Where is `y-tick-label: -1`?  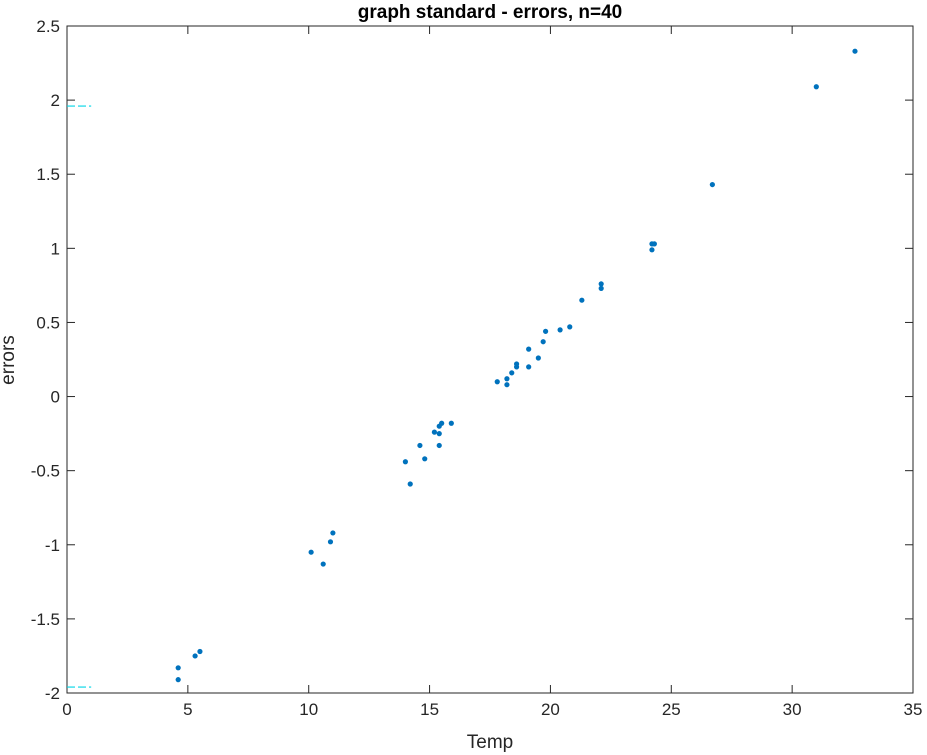 y-tick-label: -1 is located at coordinates (52, 545).